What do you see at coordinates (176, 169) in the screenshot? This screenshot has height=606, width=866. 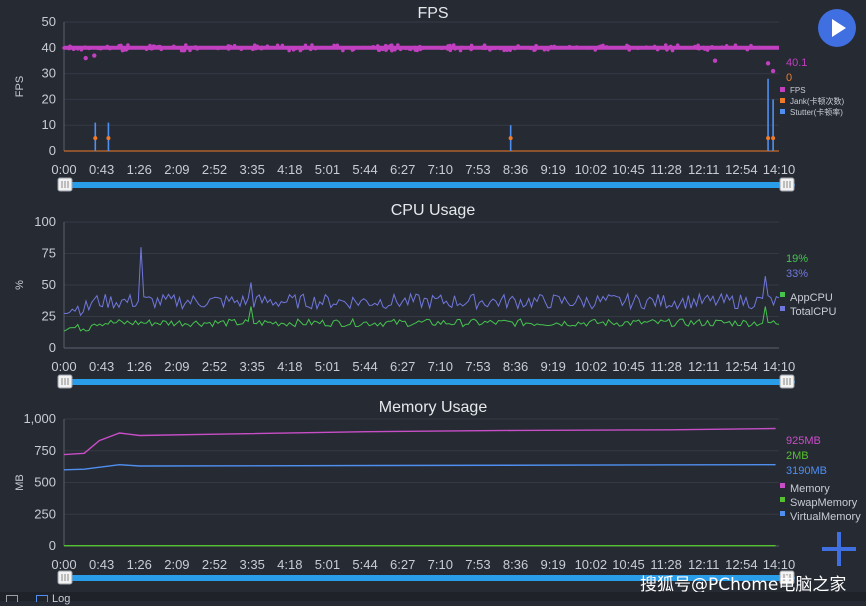 I see `x-tick-label: 2:09` at bounding box center [176, 169].